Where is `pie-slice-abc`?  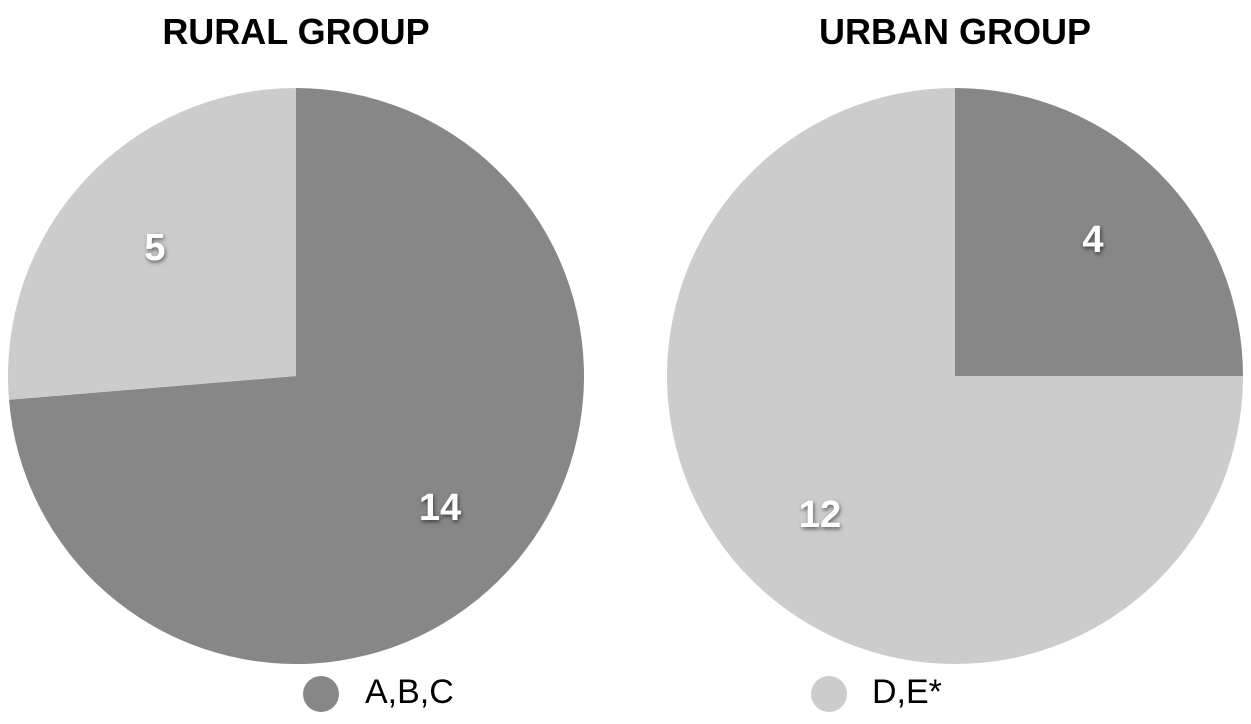 pie-slice-abc is located at coordinates (1099, 232).